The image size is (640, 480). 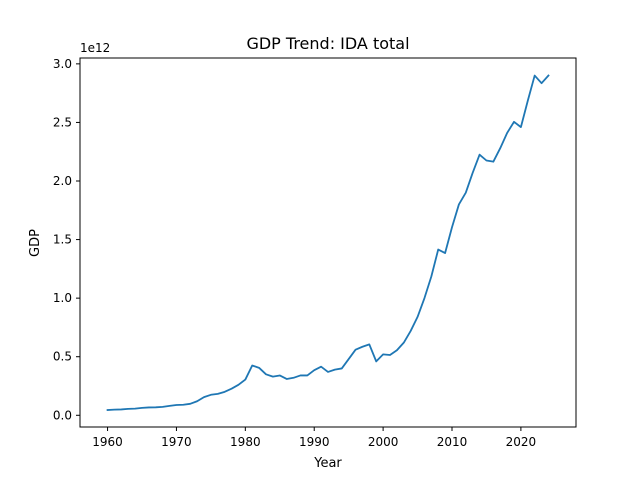 What do you see at coordinates (452, 442) in the screenshot?
I see `x-tick-label: 2010` at bounding box center [452, 442].